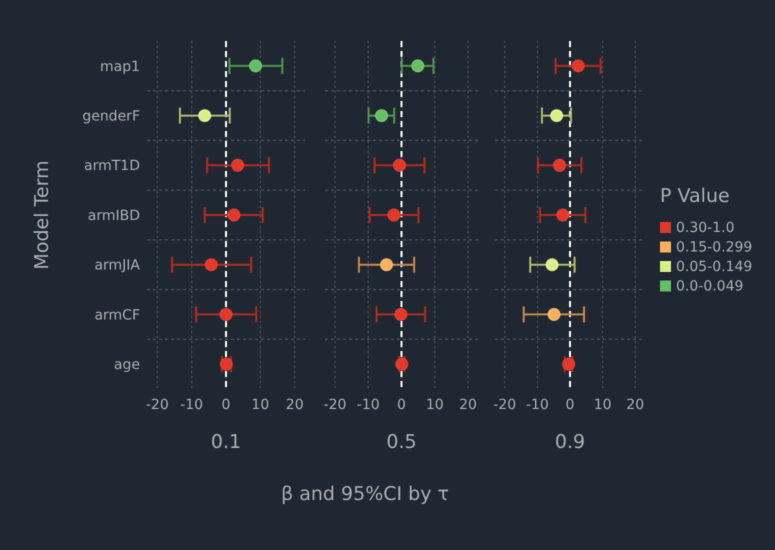  Describe the element at coordinates (570, 442) in the screenshot. I see `text: 0.9` at that location.